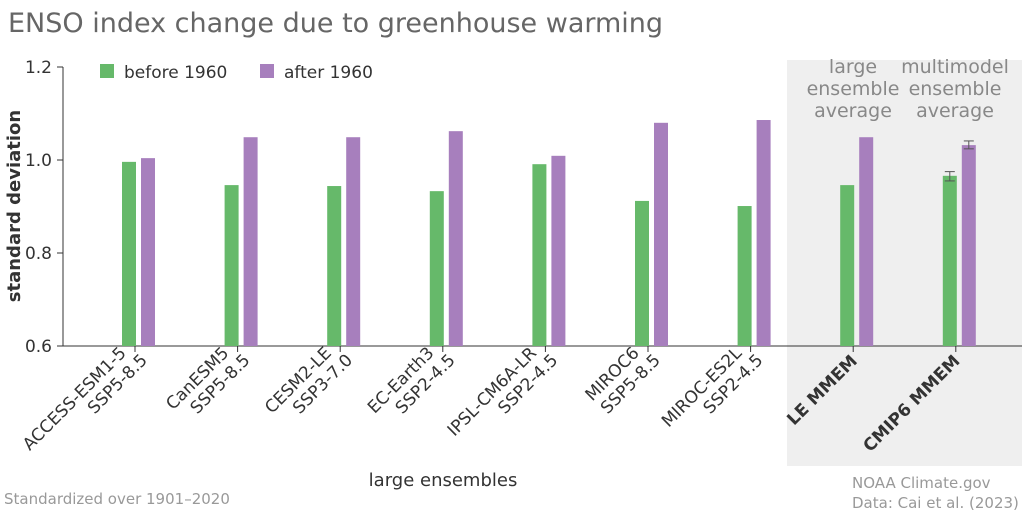  I want to click on y-tick-label: 0.6, so click(38, 347).